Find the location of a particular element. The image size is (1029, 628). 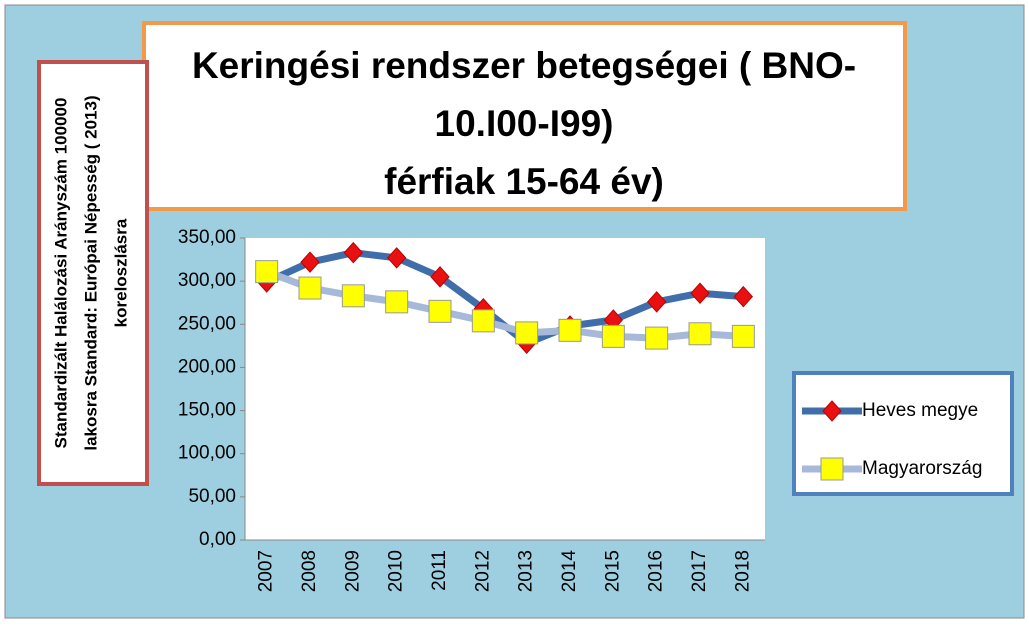

chart-title: 10.I00-I99) is located at coordinates (524, 123).